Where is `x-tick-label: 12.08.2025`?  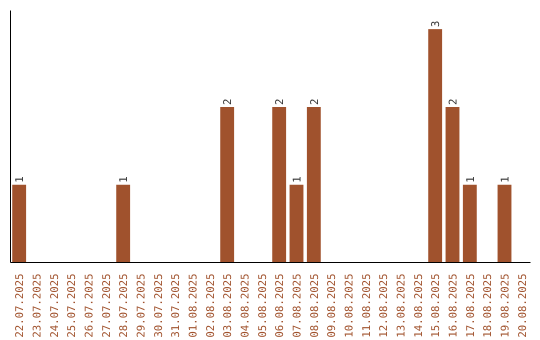
x-tick-label: 12.08.2025 is located at coordinates (383, 306).